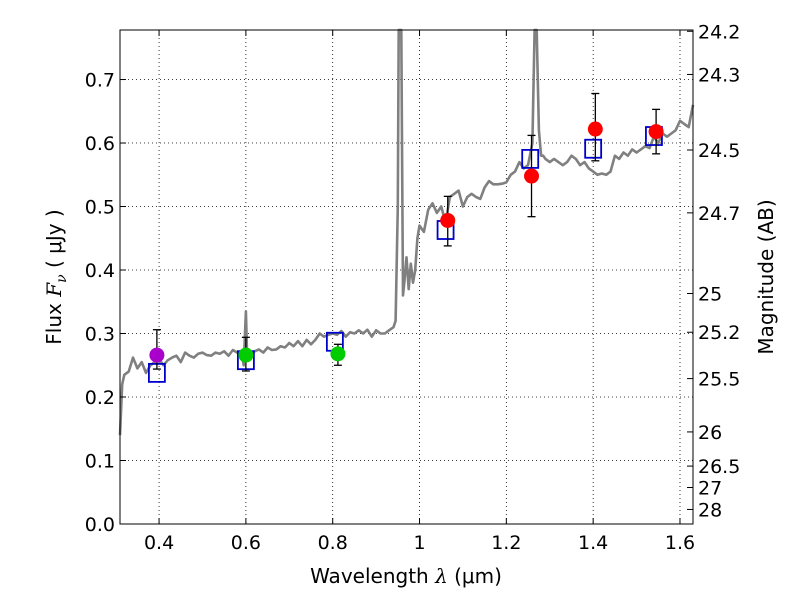  Describe the element at coordinates (56, 276) in the screenshot. I see `y-axis-label: Flux Fν ( μJy )` at that location.